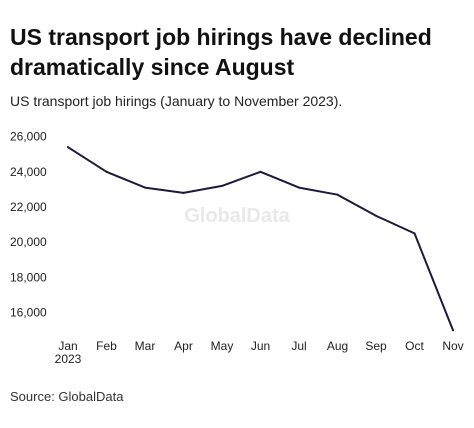  What do you see at coordinates (145, 346) in the screenshot?
I see `x-tick-label: Mar` at bounding box center [145, 346].